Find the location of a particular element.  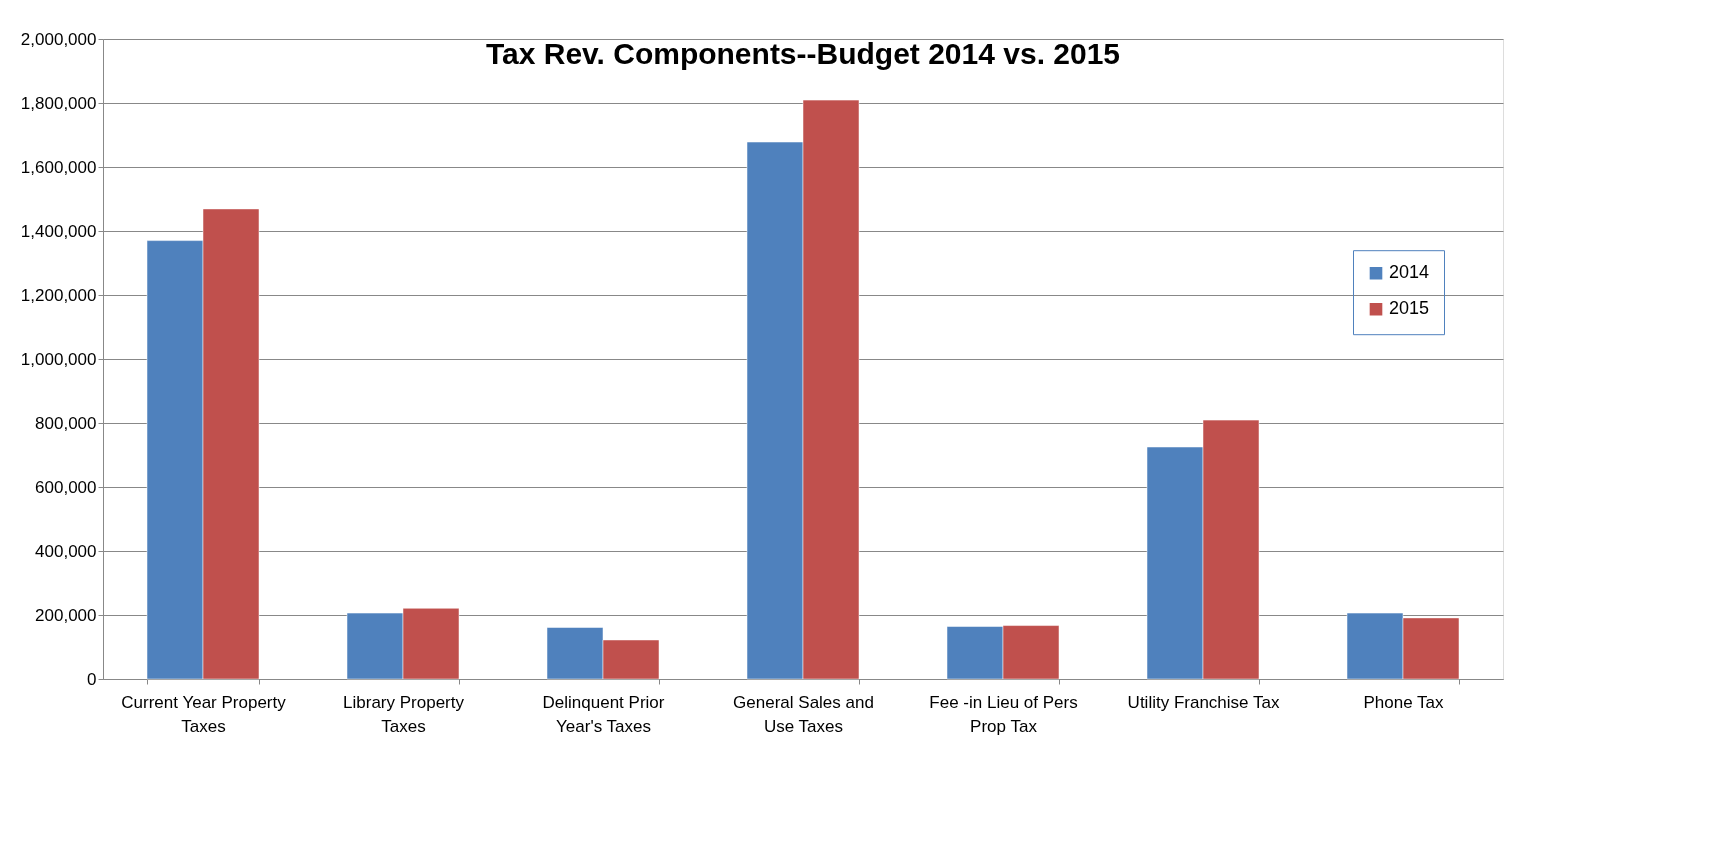

y-tick-label: 600,000 is located at coordinates (66, 487).